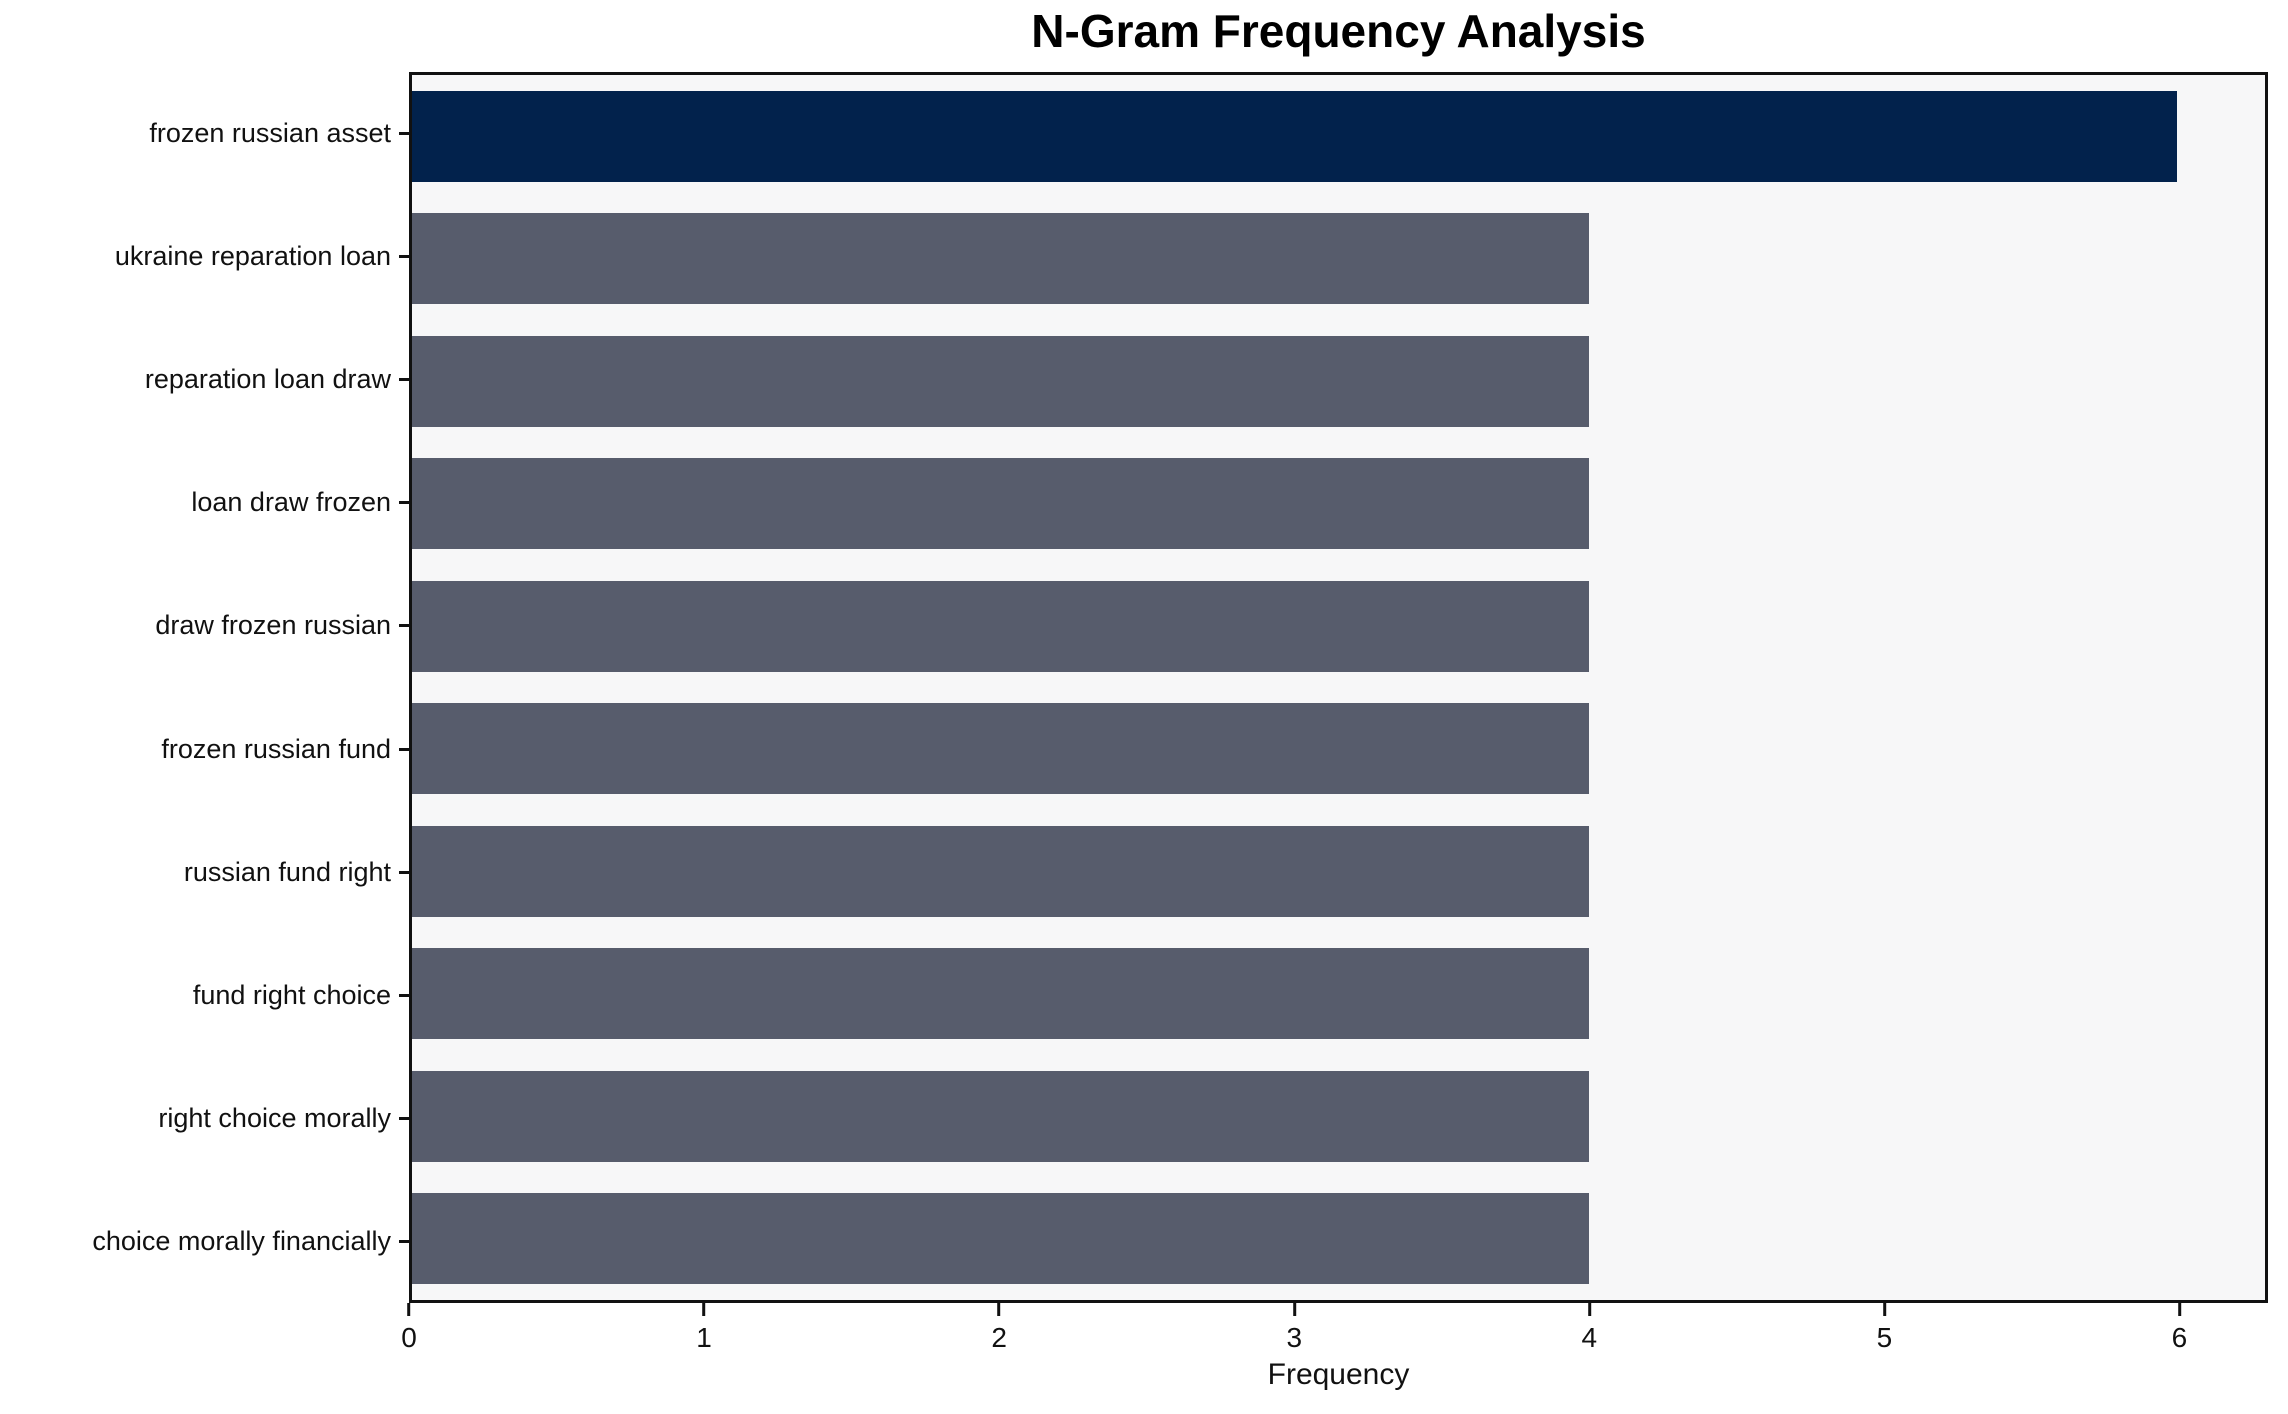 The width and height of the screenshot is (2288, 1414). I want to click on x-tick: 4, so click(1589, 1328).